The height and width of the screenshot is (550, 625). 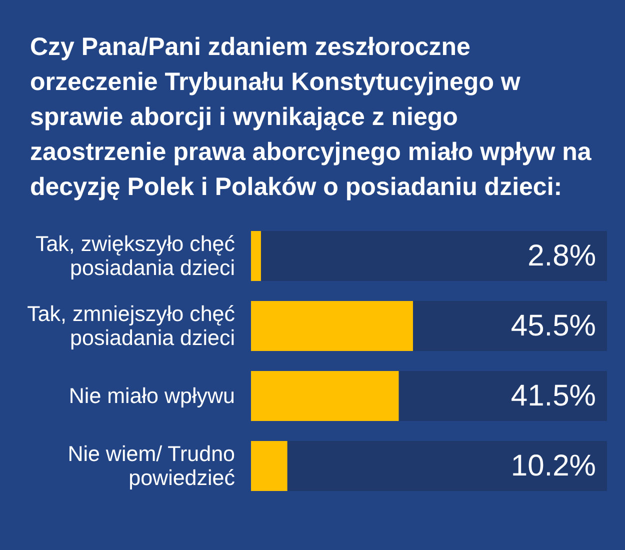 What do you see at coordinates (553, 326) in the screenshot?
I see `data-label: 45.5%` at bounding box center [553, 326].